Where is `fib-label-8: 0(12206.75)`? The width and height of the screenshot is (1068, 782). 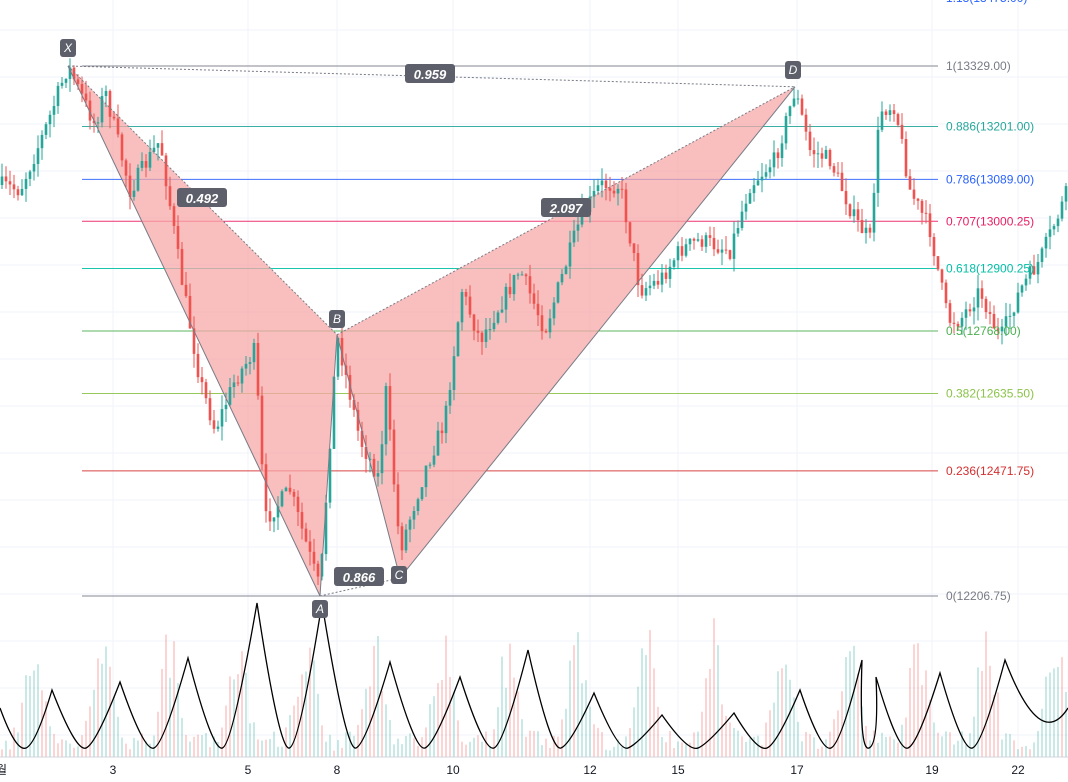
fib-label-8: 0(12206.75) is located at coordinates (978, 596).